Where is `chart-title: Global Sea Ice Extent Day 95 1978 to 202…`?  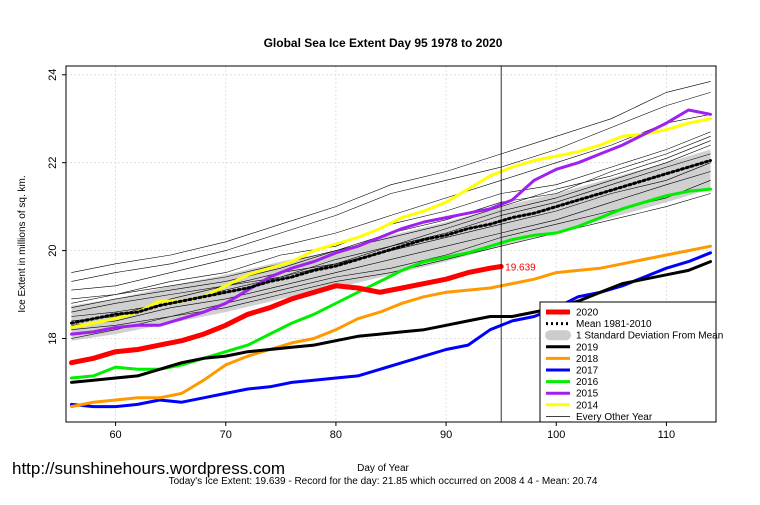 chart-title: Global Sea Ice Extent Day 95 1978 to 202… is located at coordinates (383, 43).